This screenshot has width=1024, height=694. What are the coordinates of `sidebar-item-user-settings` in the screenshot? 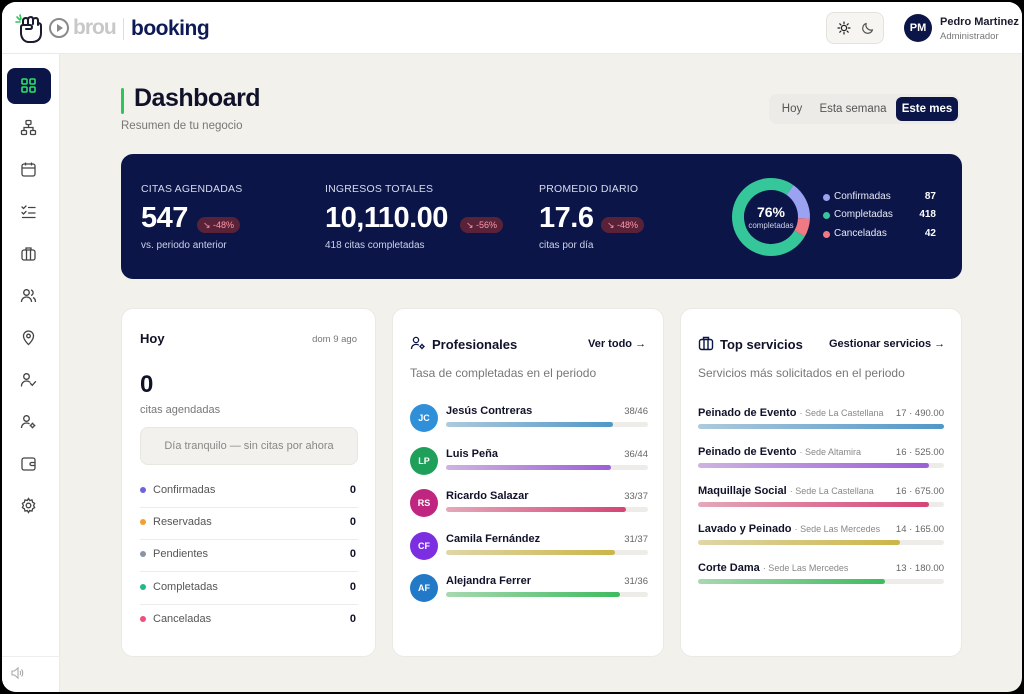 It's located at (29, 422).